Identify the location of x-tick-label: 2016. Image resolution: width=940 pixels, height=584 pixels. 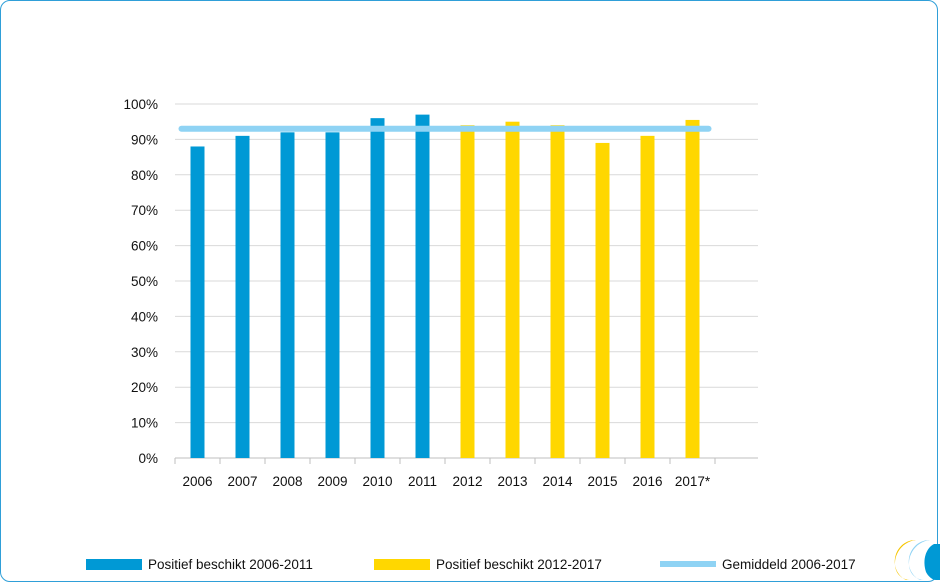
(647, 481).